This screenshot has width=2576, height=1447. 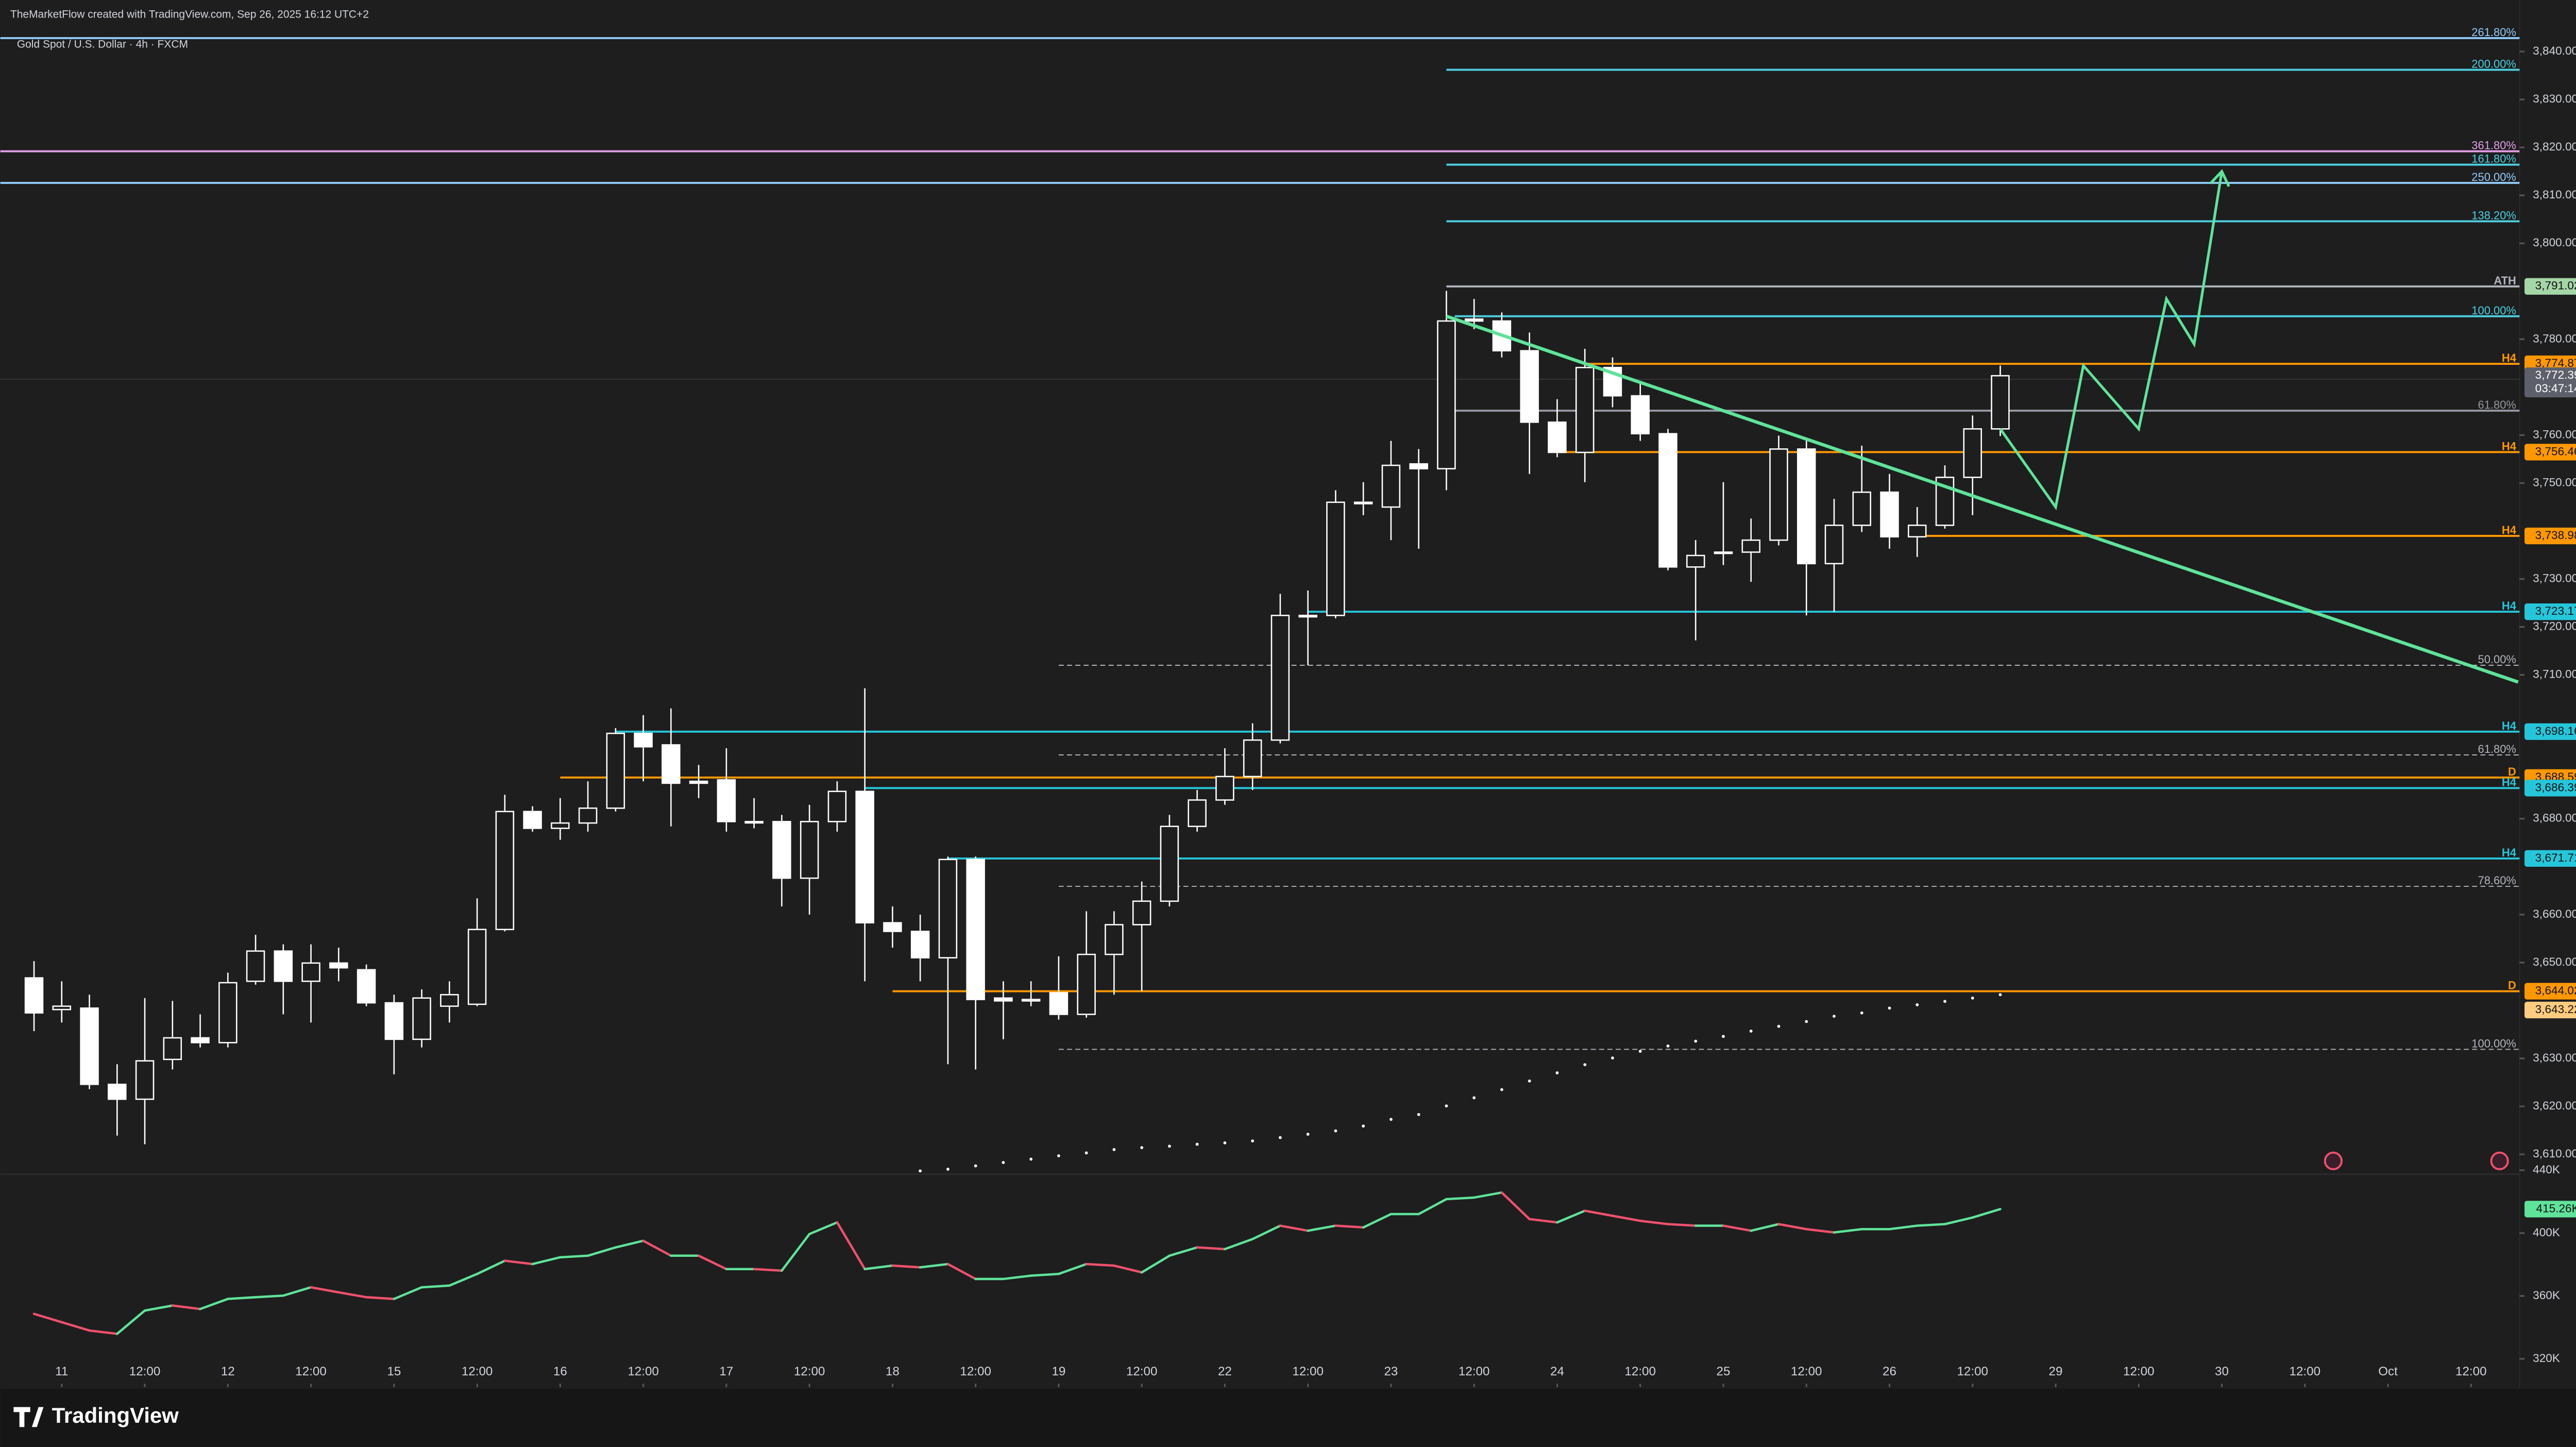 I want to click on price-tag-label: 3,791.02, so click(x=2555, y=285).